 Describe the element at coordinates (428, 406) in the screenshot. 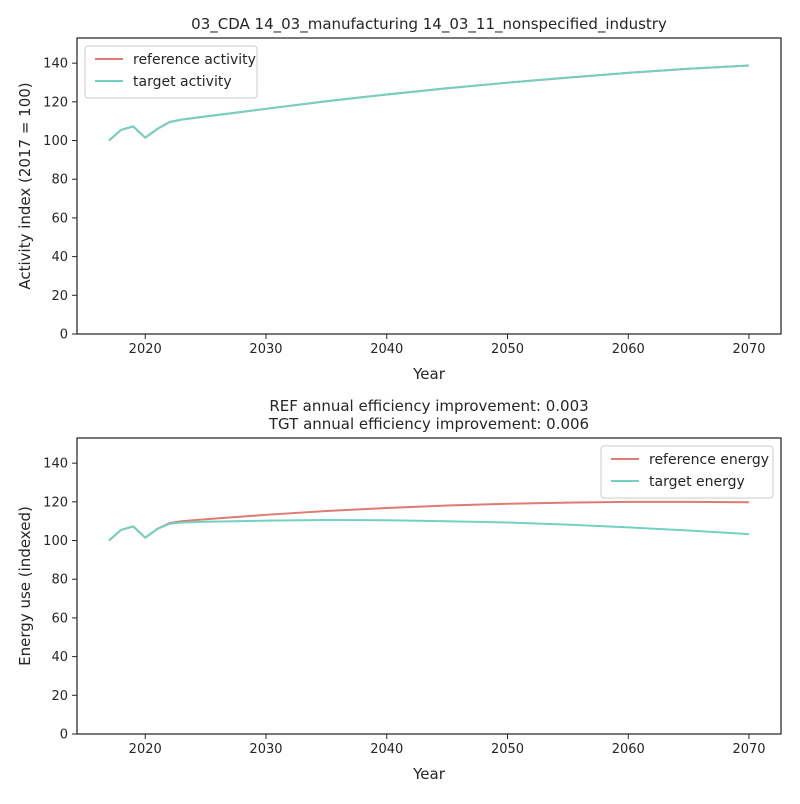

I see `chart-title-line-1: REF annual efficiency improvement: 0.003` at that location.